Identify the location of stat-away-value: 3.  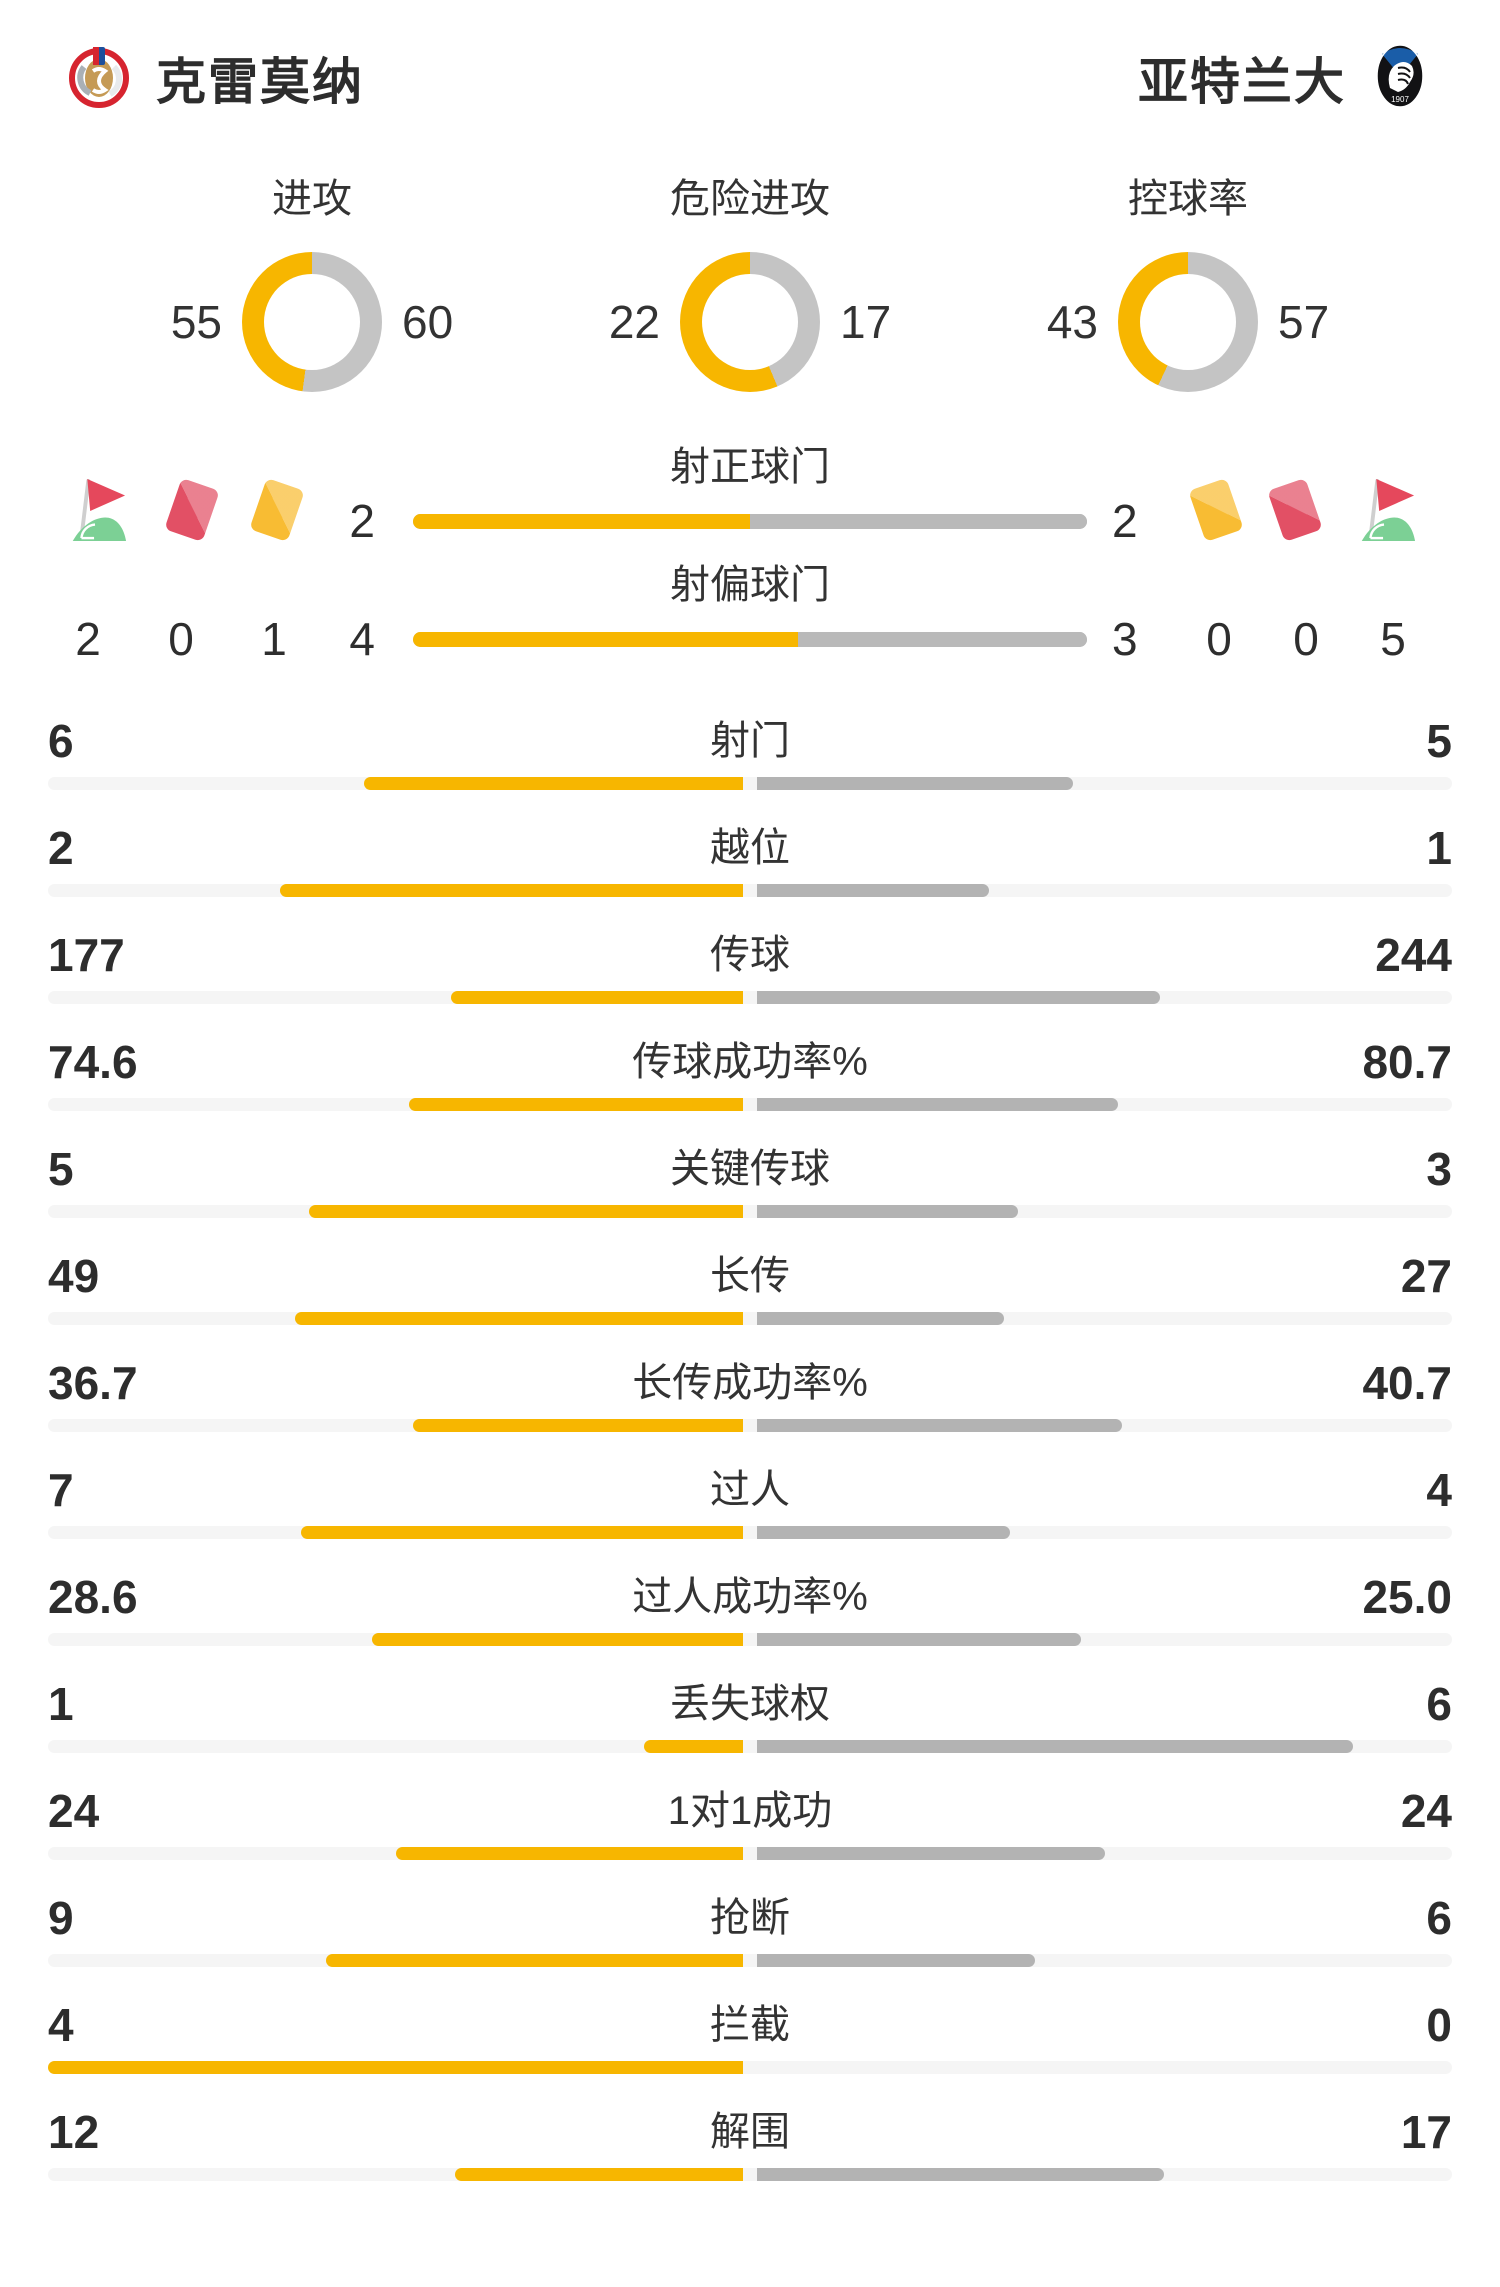
(1439, 1169).